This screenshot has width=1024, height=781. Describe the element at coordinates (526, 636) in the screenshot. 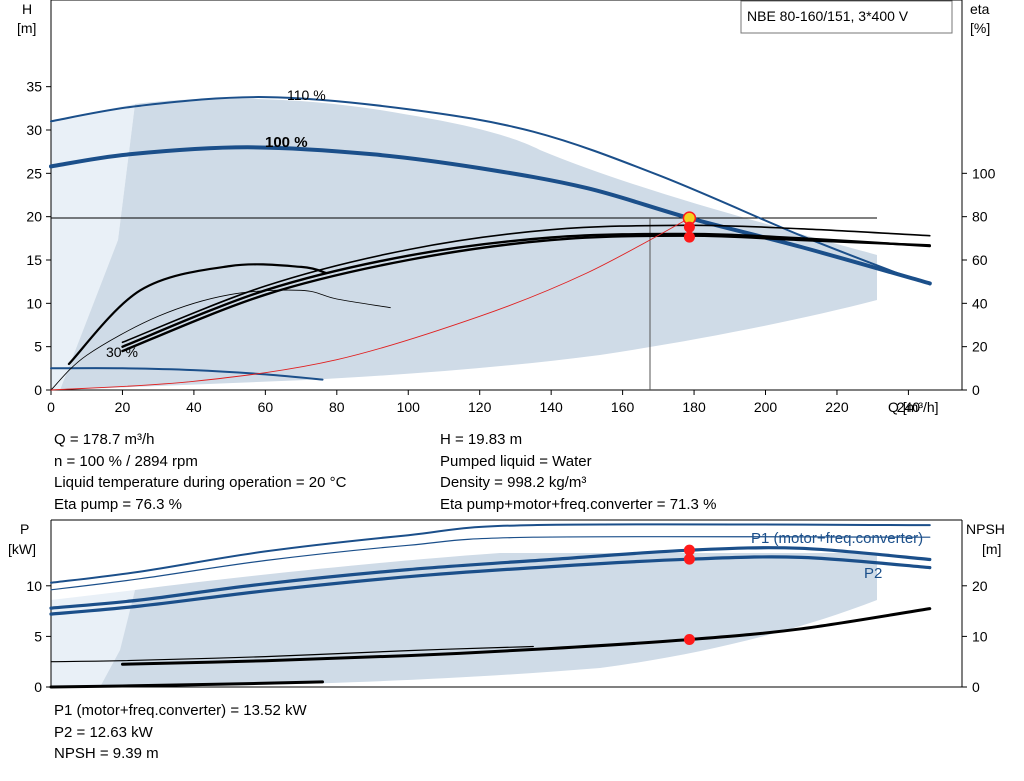

I see `npsh-curve` at that location.